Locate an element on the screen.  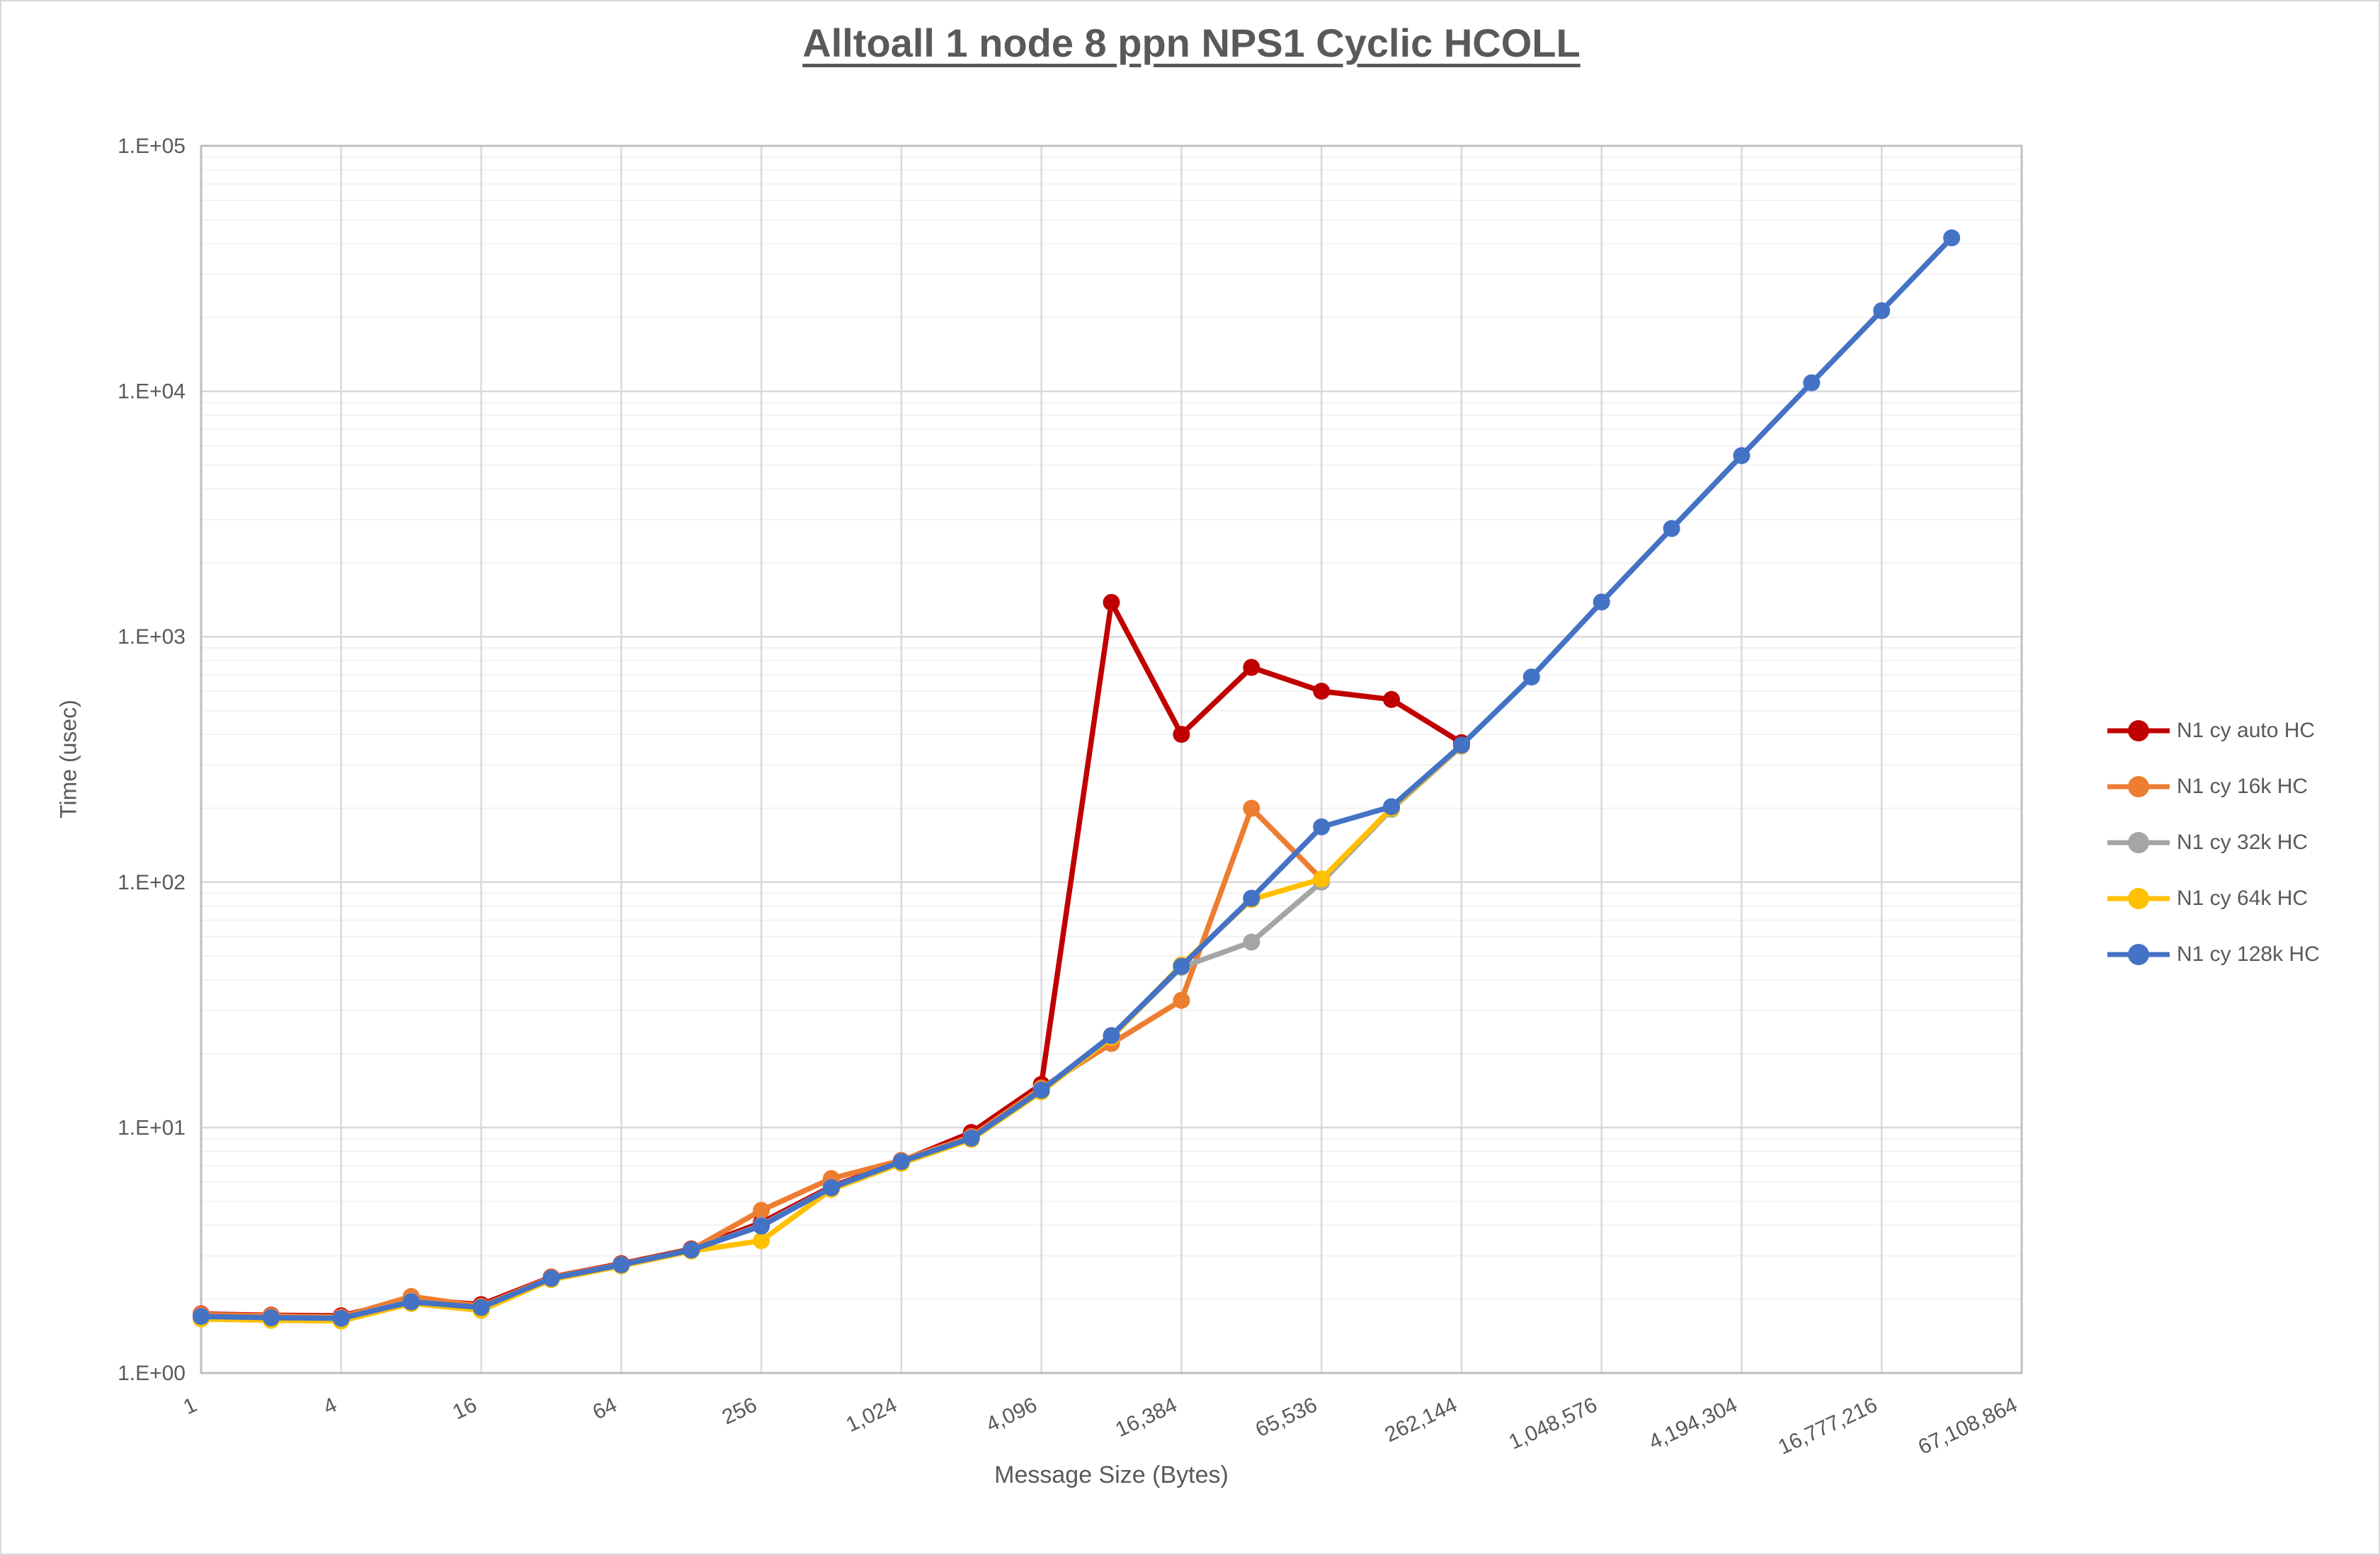
x-tick-label: 1,024 is located at coordinates (872, 1415).